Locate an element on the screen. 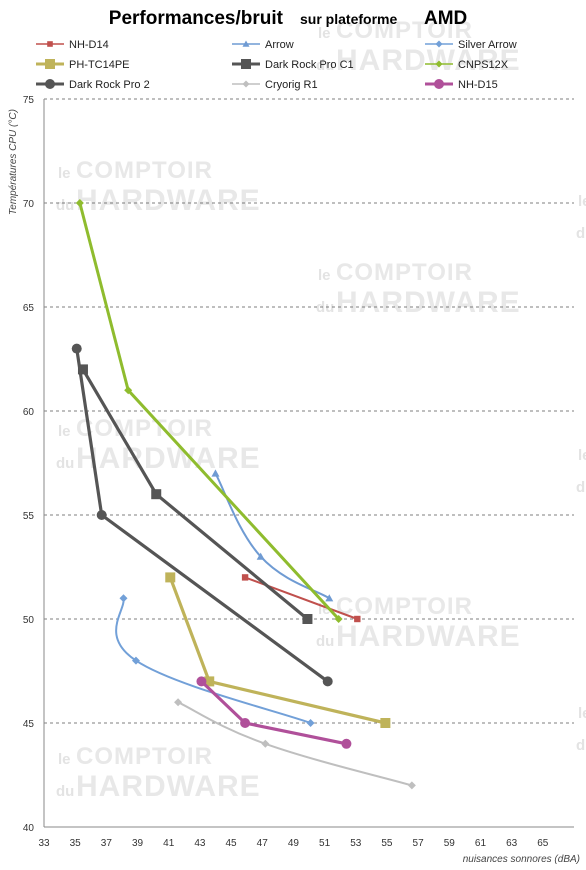 Image resolution: width=586 pixels, height=870 pixels. legend-label: PH-TC14PE is located at coordinates (99, 65).